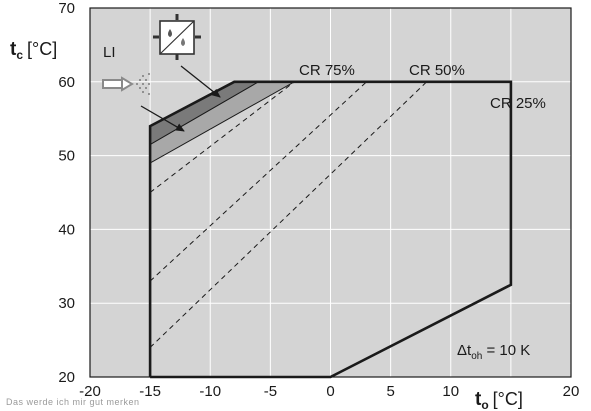  I want to click on dt-prefix: Δt, so click(464, 350).